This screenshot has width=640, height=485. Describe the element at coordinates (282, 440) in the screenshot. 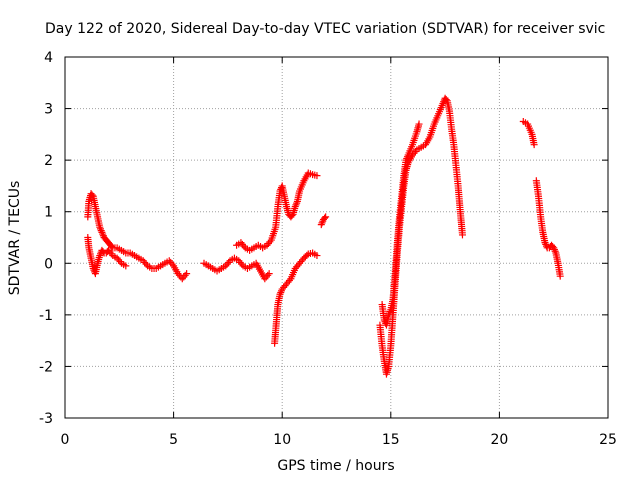

I see `x-tick-label: 10` at that location.